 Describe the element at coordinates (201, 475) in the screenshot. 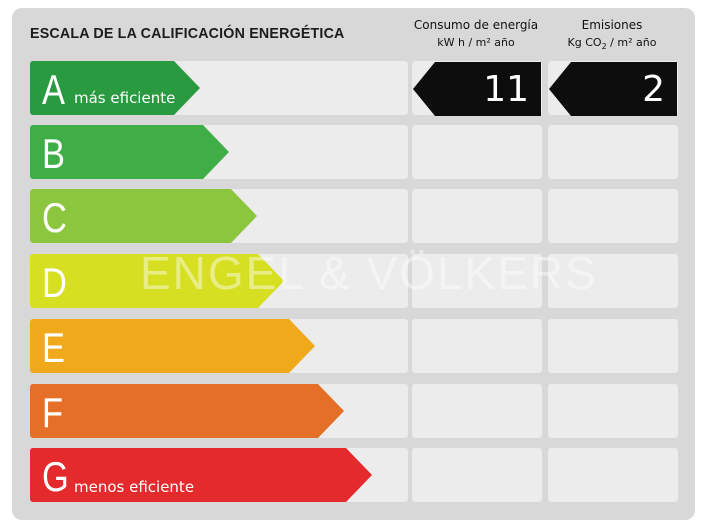

I see `class-arrow-g` at that location.